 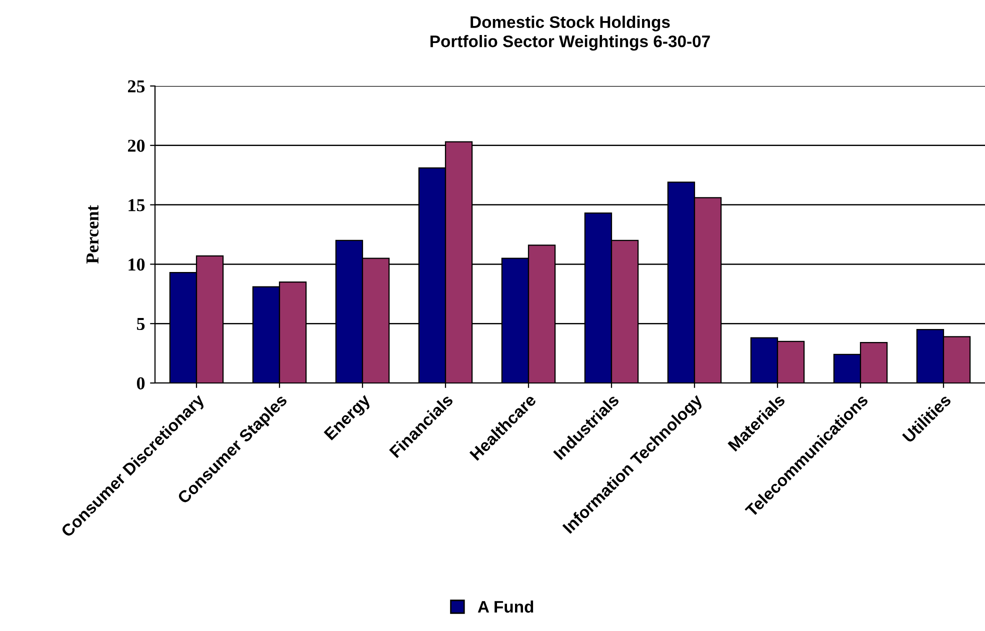 What do you see at coordinates (140, 383) in the screenshot?
I see `y-tick-label: 0` at bounding box center [140, 383].